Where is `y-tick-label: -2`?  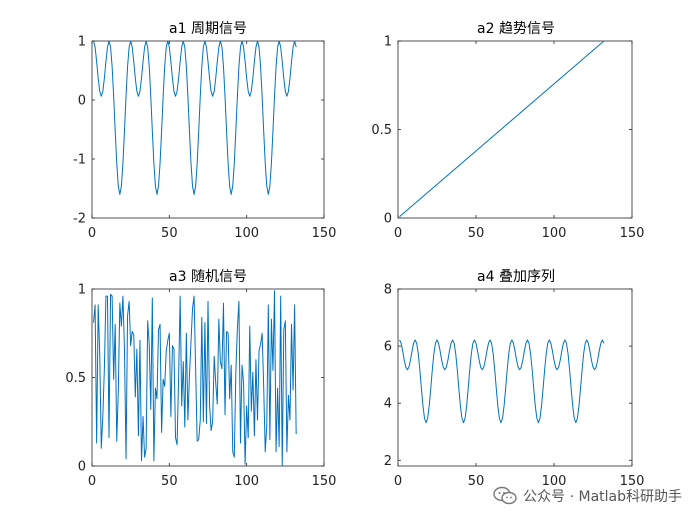 y-tick-label: -2 is located at coordinates (79, 219).